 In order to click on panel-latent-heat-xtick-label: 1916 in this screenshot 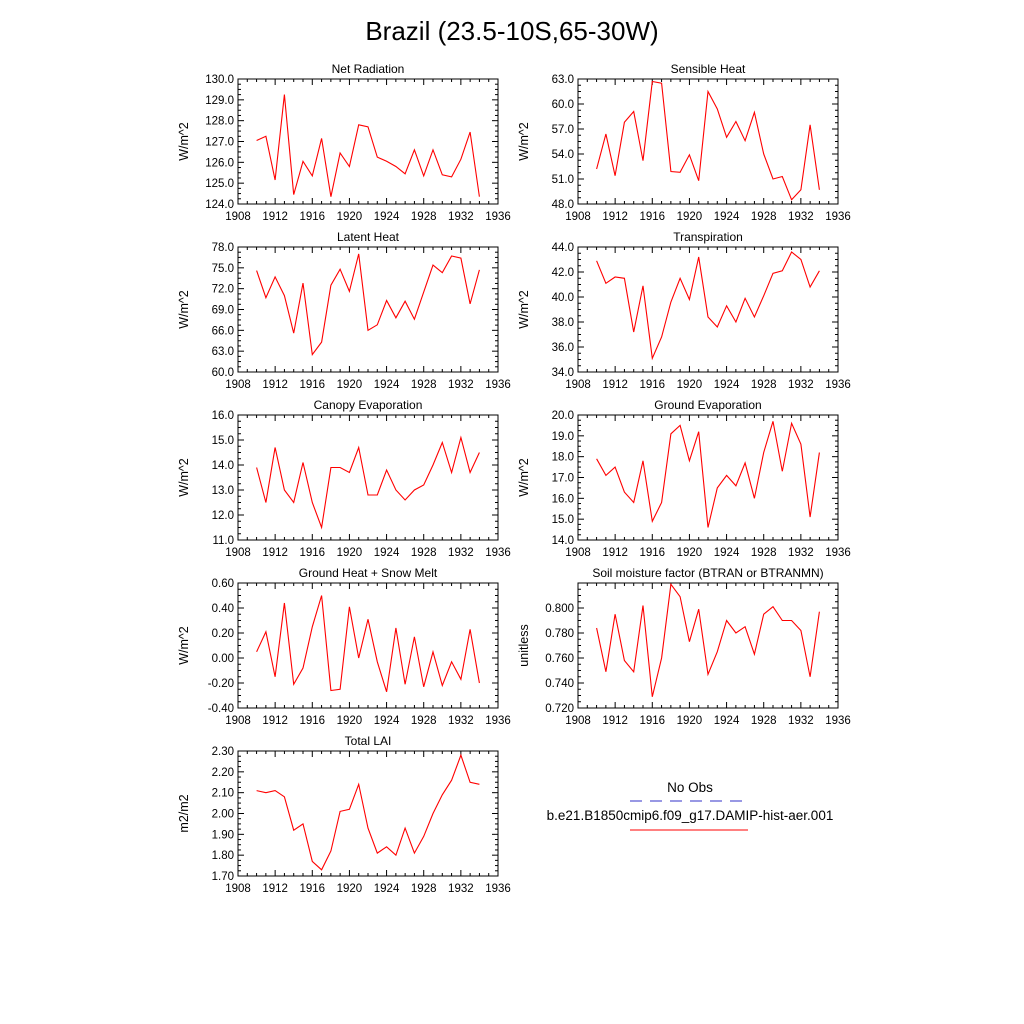, I will do `click(312, 385)`.